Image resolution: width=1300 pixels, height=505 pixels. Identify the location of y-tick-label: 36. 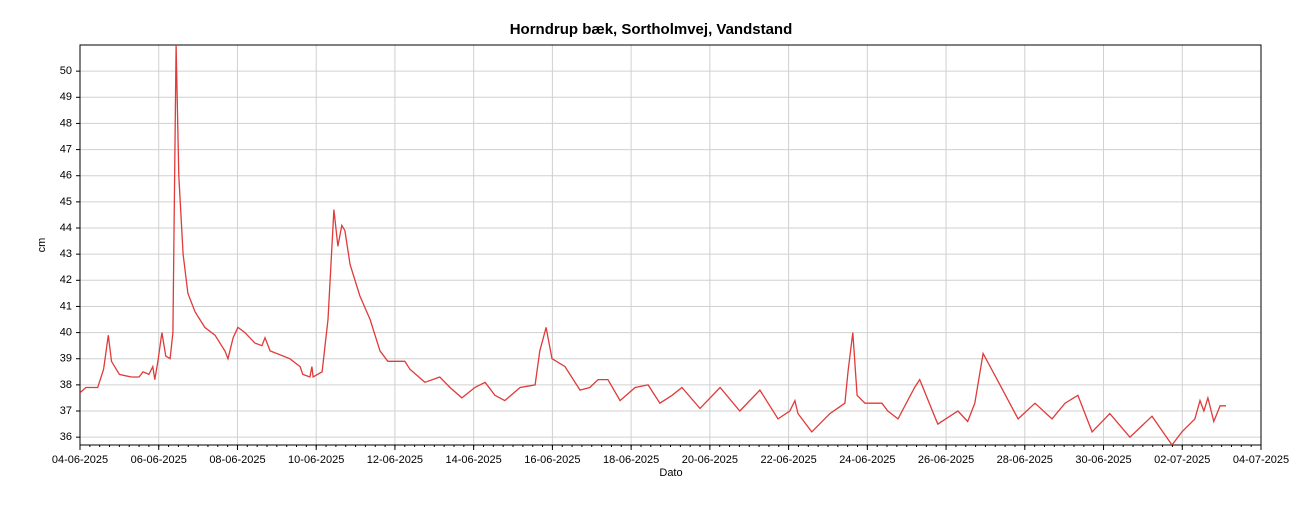
(66, 437).